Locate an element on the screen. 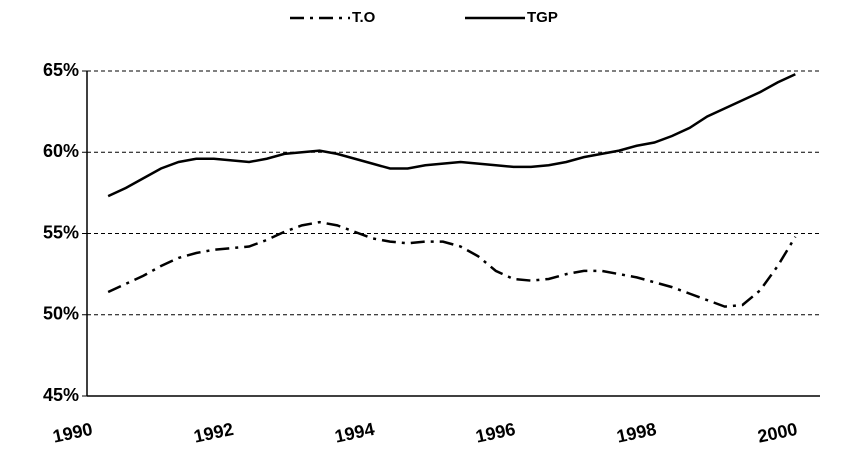 This screenshot has height=456, width=852. legend-label: TGP is located at coordinates (542, 17).